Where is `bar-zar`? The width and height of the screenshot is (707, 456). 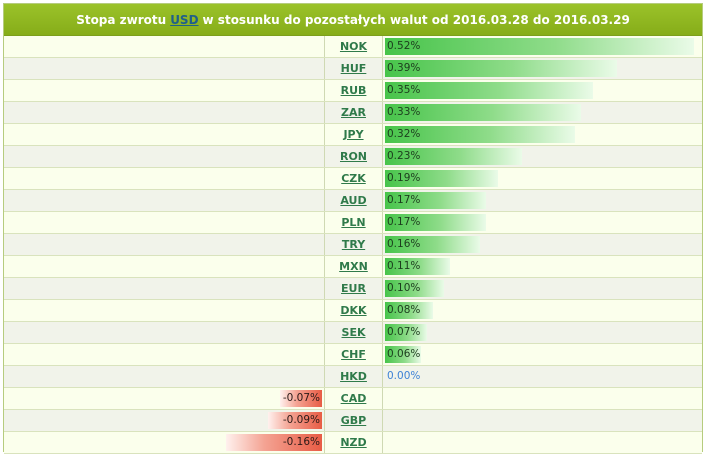 bar-zar is located at coordinates (483, 112).